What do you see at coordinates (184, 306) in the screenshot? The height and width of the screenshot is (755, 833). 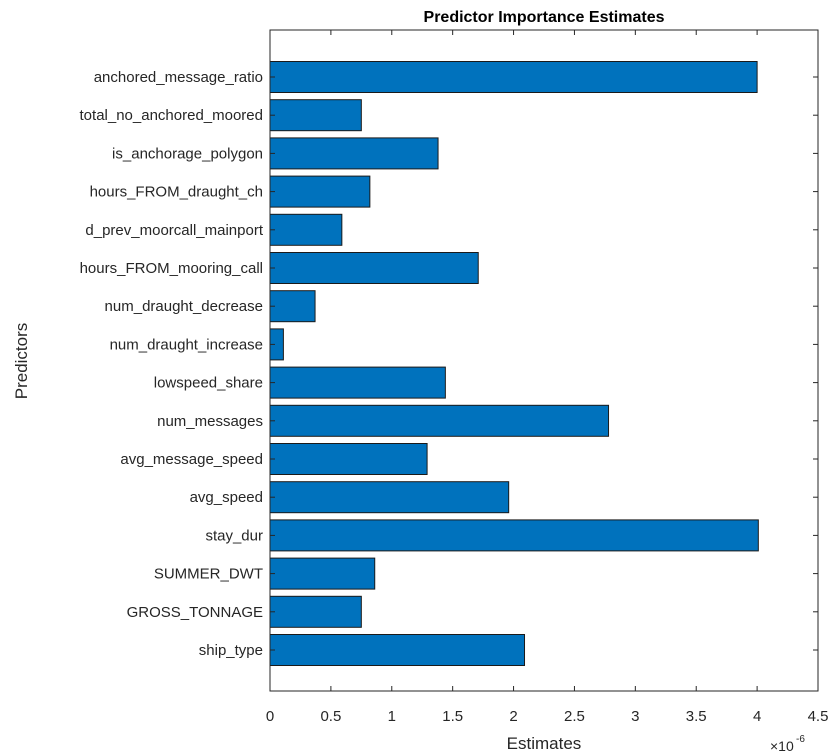 I see `y-tick-label: num_draught_decrease` at bounding box center [184, 306].